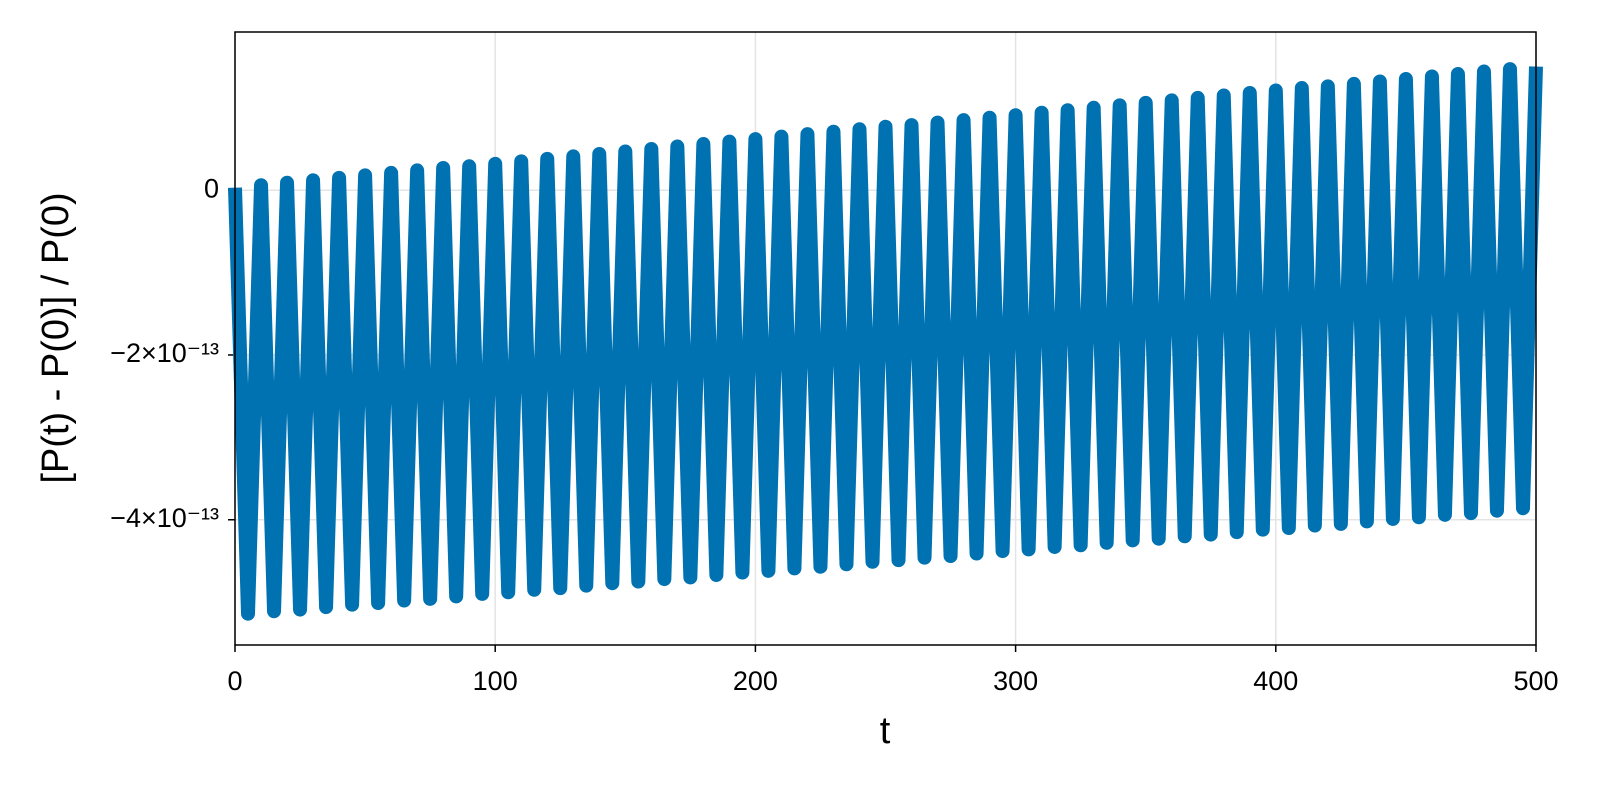  What do you see at coordinates (1015, 681) in the screenshot?
I see `x-tick-label: 300` at bounding box center [1015, 681].